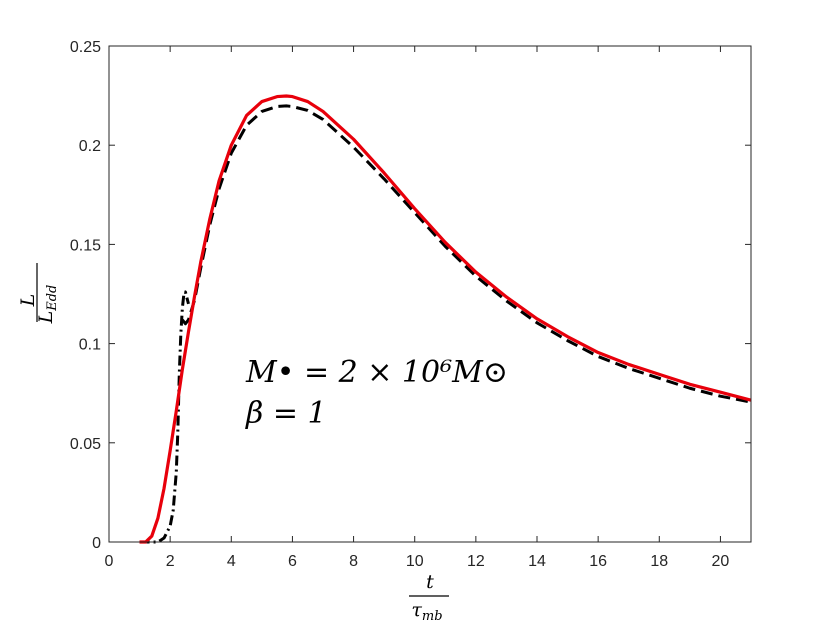  Describe the element at coordinates (46, 318) in the screenshot. I see `y-axis-label-denominator-base: L` at that location.